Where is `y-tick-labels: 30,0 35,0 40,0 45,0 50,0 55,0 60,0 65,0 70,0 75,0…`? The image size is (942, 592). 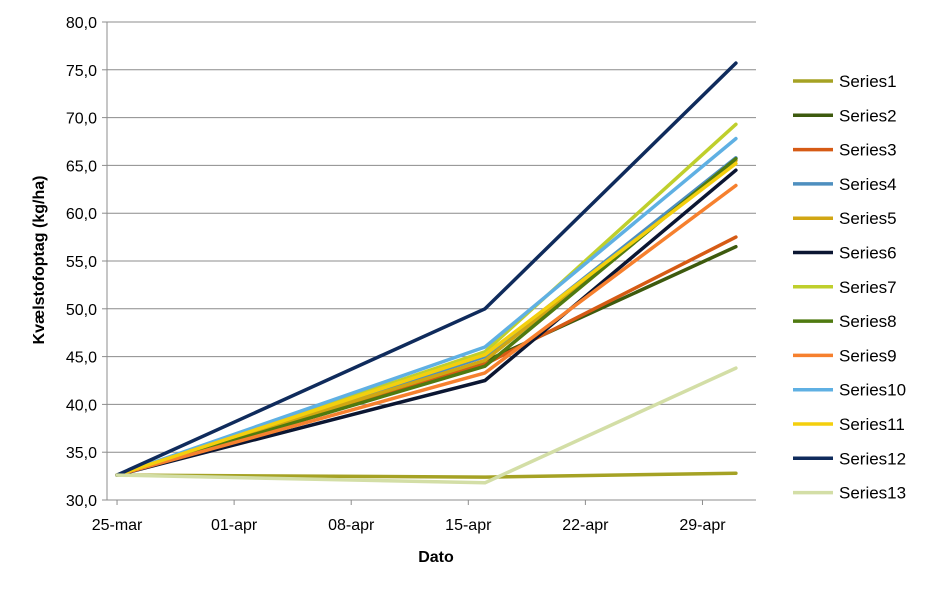 y-tick-labels: 30,0 35,0 40,0 45,0 50,0 55,0 60,0 65,0 70,0 75,0… is located at coordinates (81, 262).